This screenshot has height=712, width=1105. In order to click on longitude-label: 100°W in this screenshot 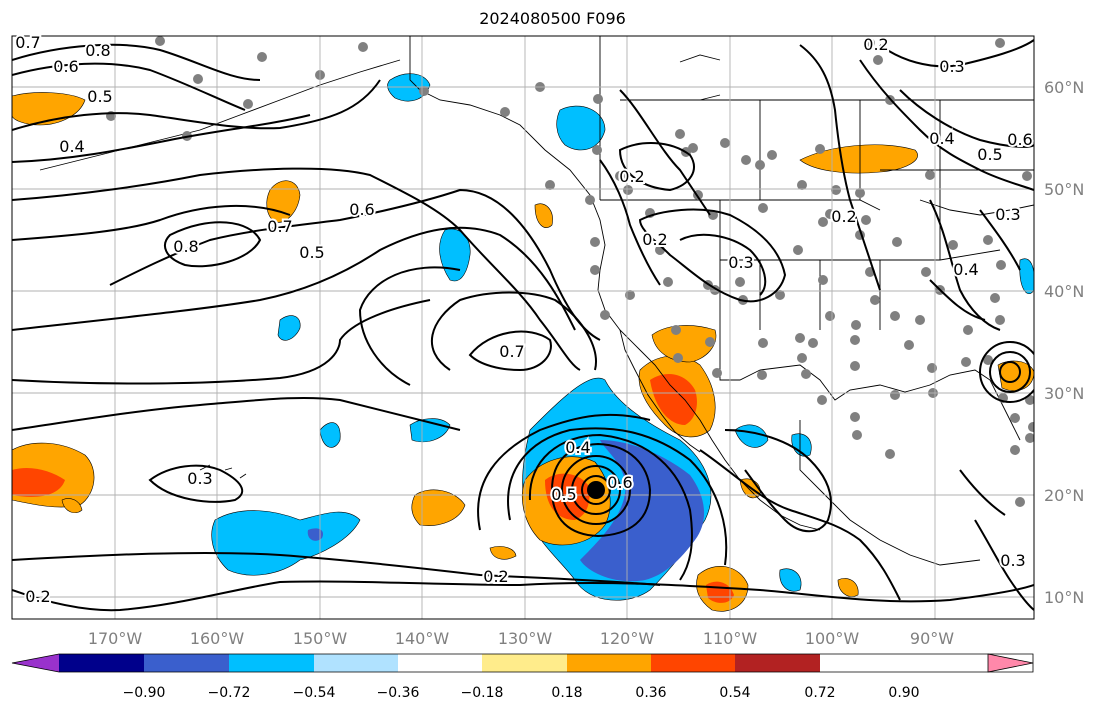, I will do `click(832, 638)`.